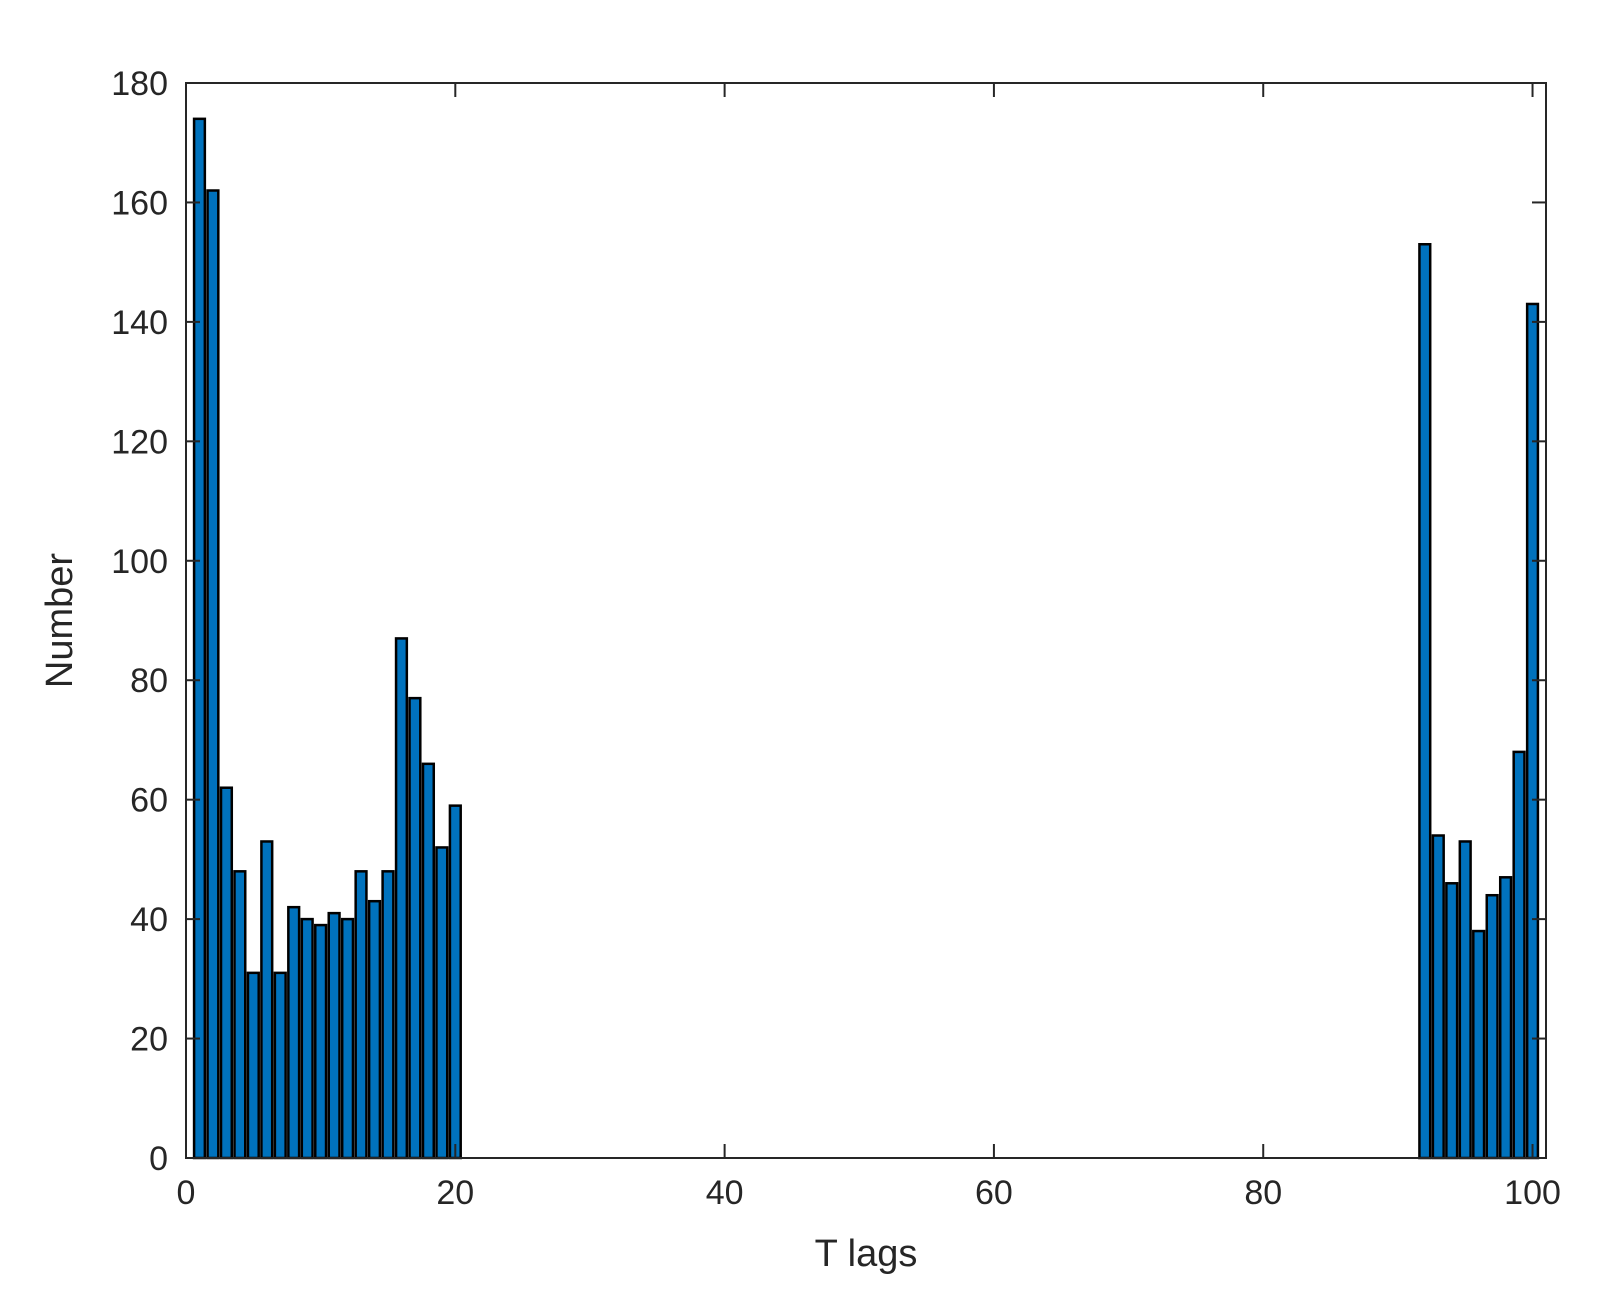 The height and width of the screenshot is (1311, 1605). I want to click on y-tick-label: 60, so click(149, 801).